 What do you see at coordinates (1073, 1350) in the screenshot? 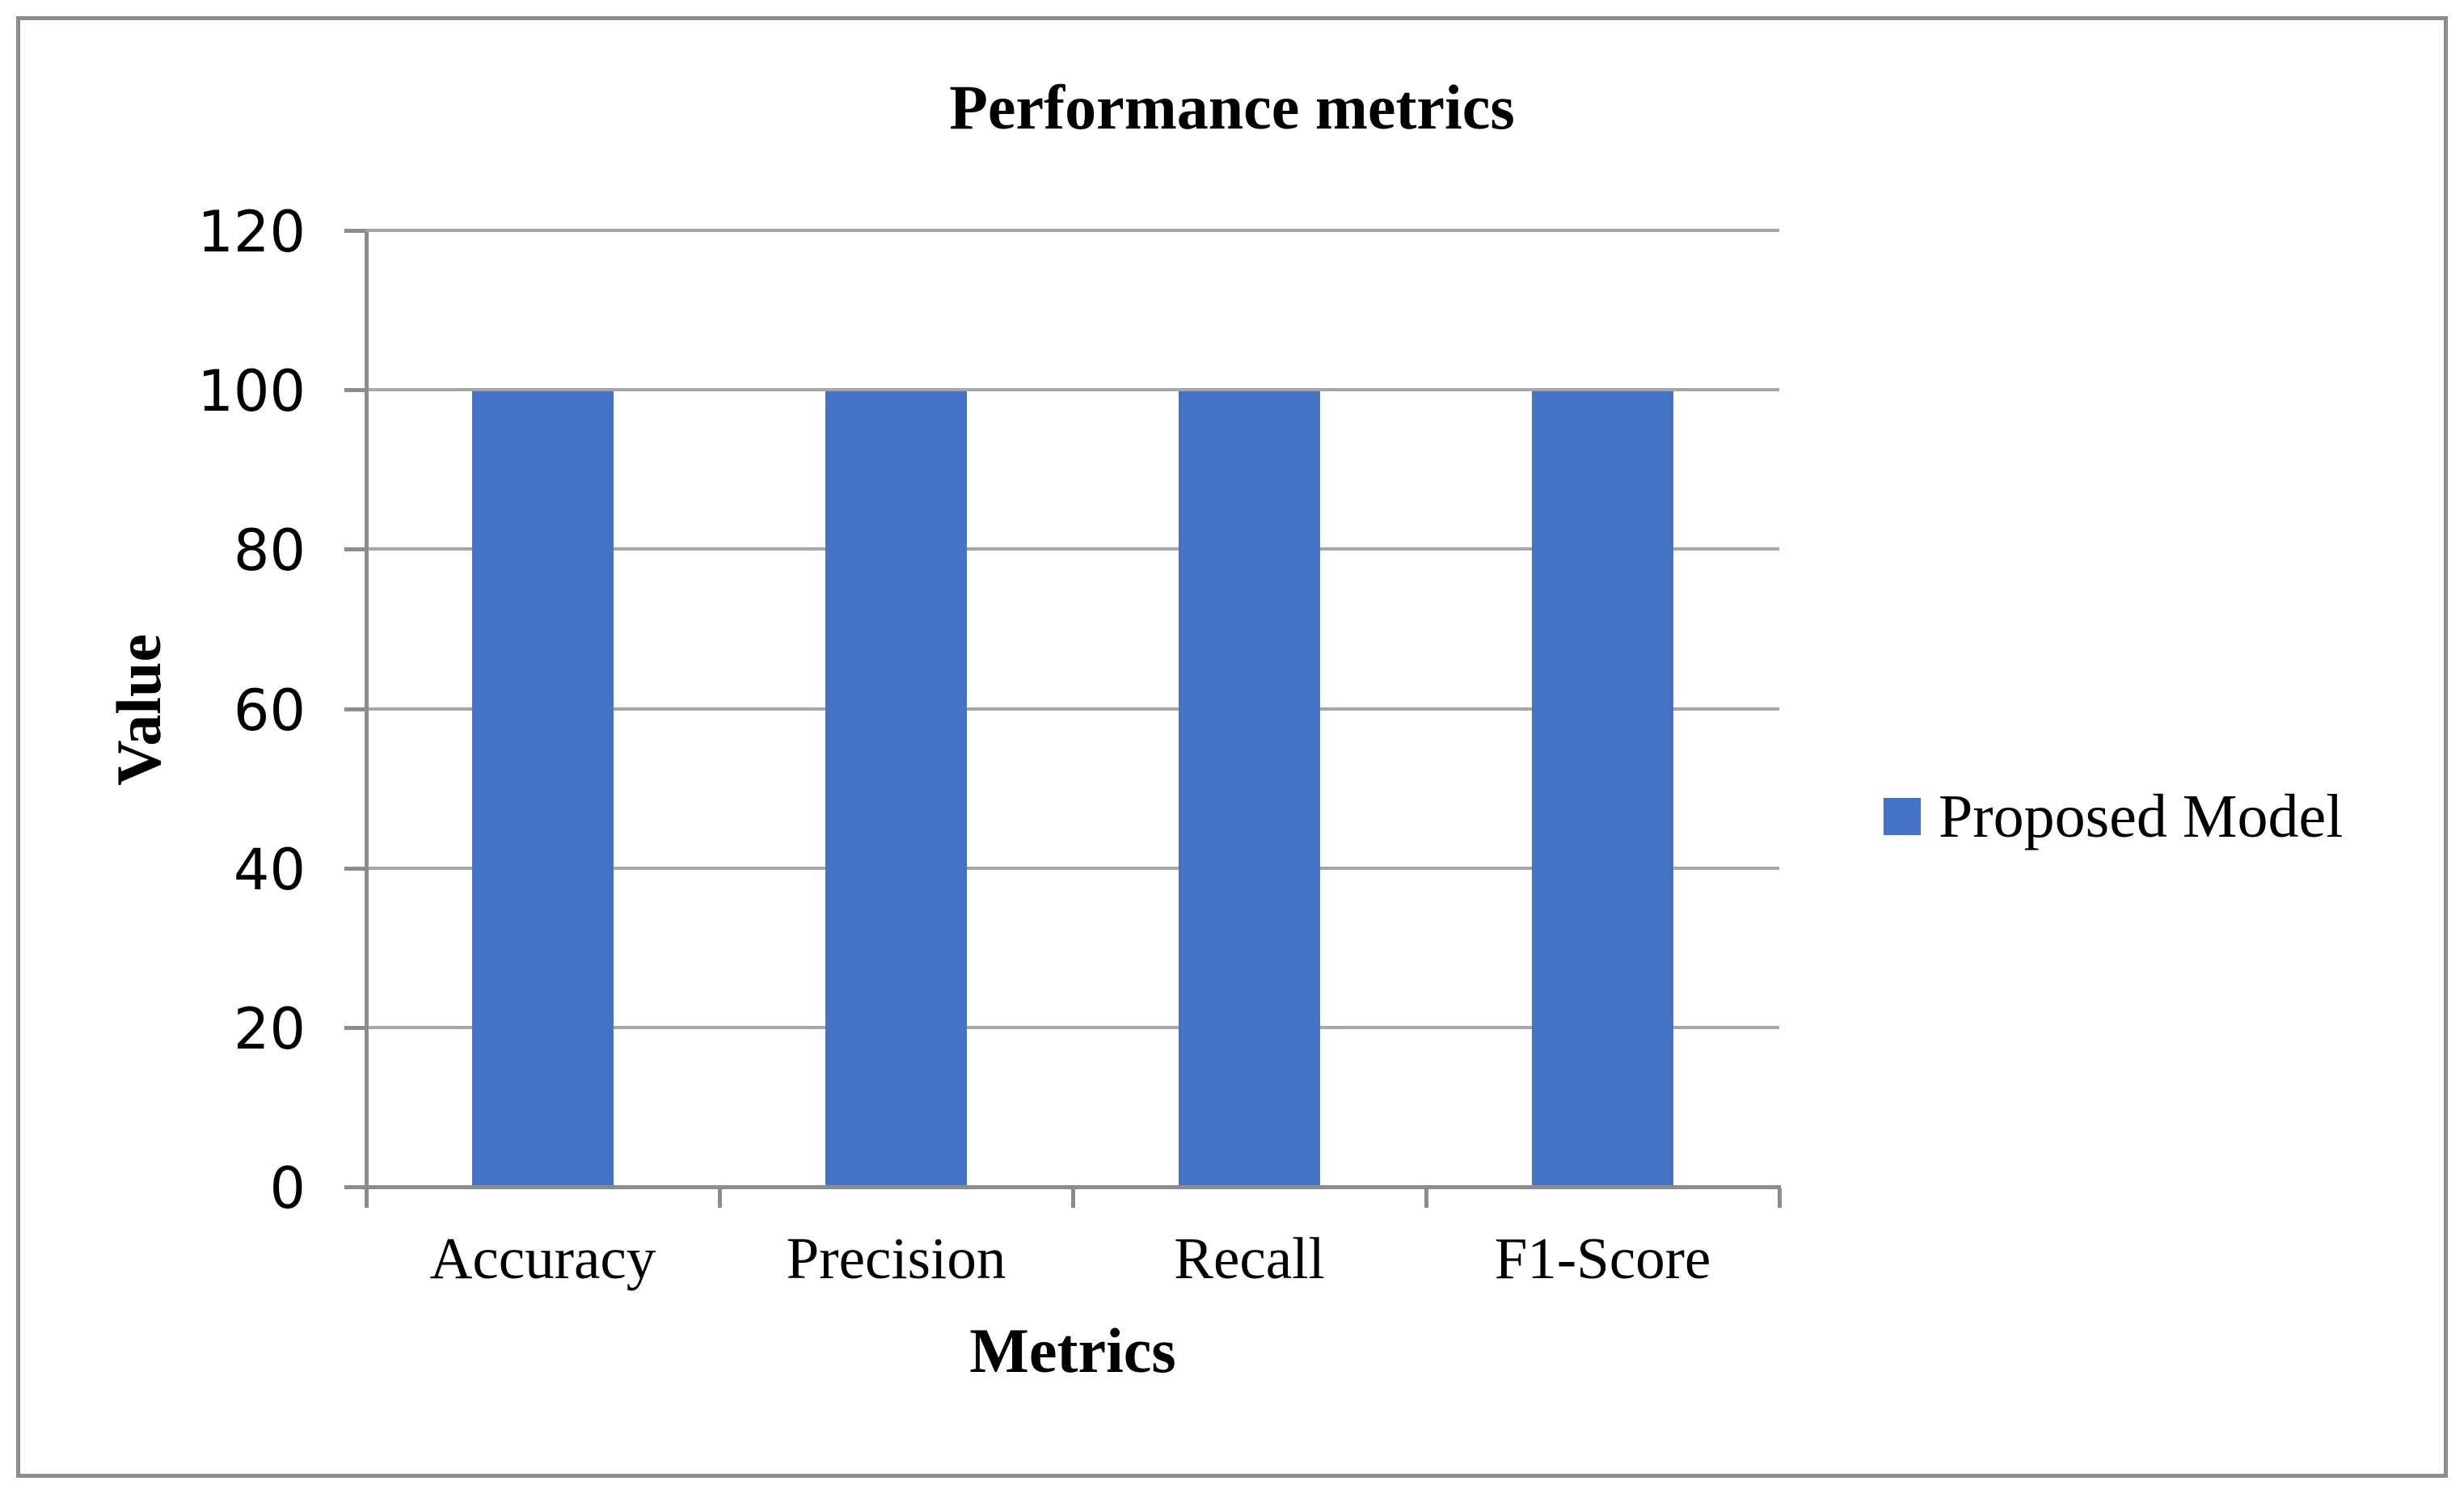
I see `x-axis-title: Metrics` at bounding box center [1073, 1350].